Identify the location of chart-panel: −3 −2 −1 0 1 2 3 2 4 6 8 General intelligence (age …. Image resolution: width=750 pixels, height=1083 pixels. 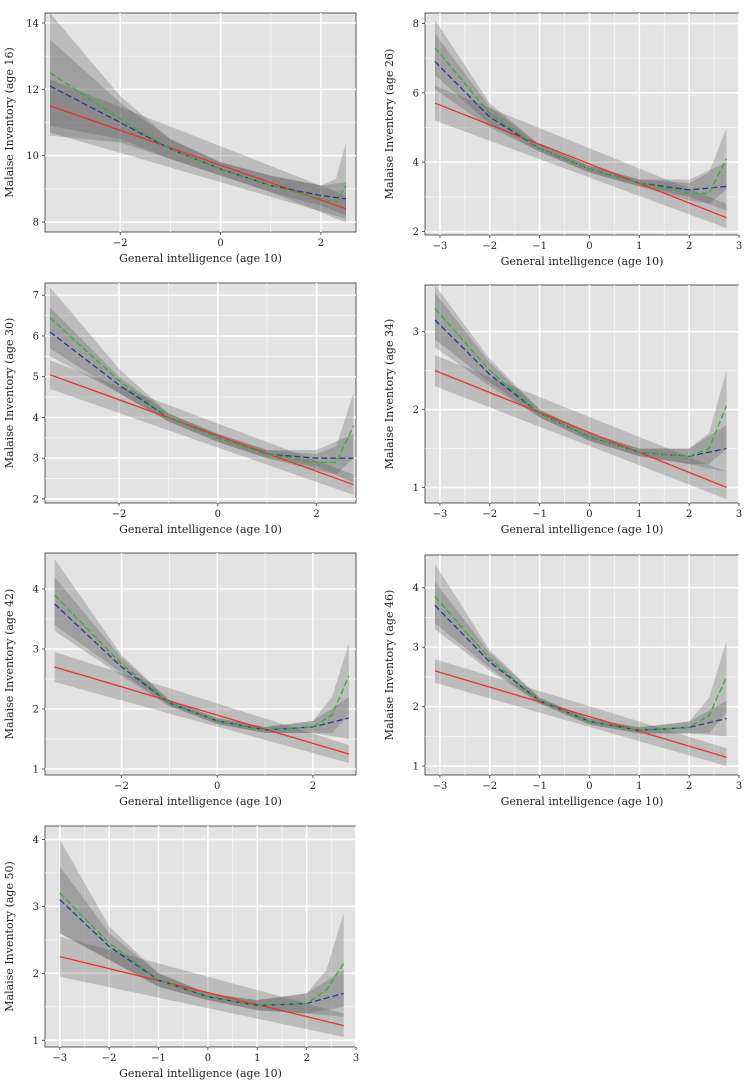
(562, 140).